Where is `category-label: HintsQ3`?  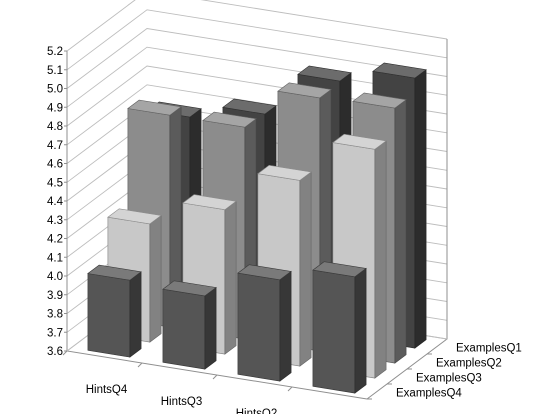
category-label: HintsQ3 is located at coordinates (182, 402).